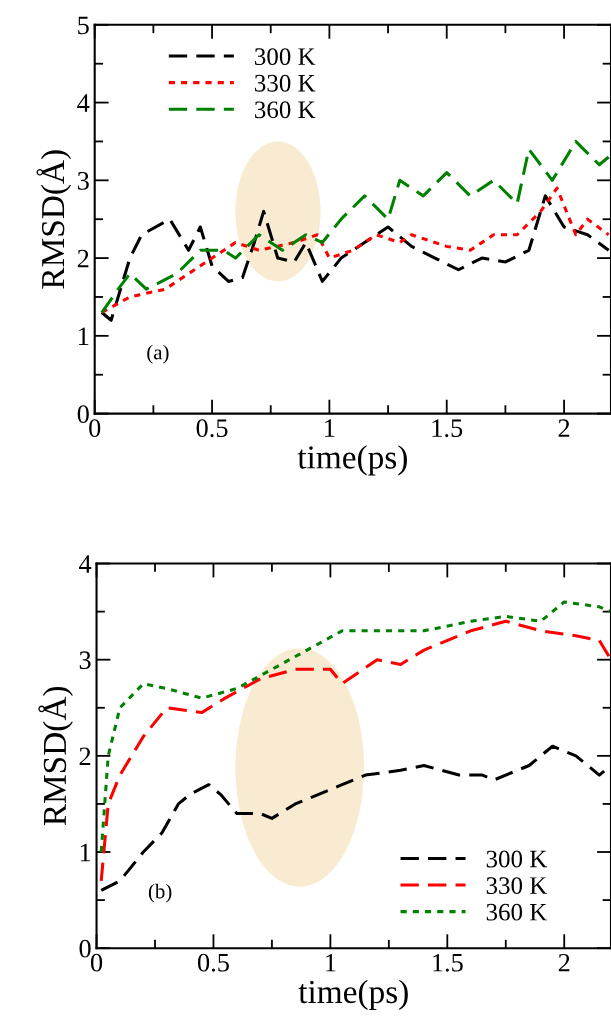  I want to click on line-series, so click(355, 227).